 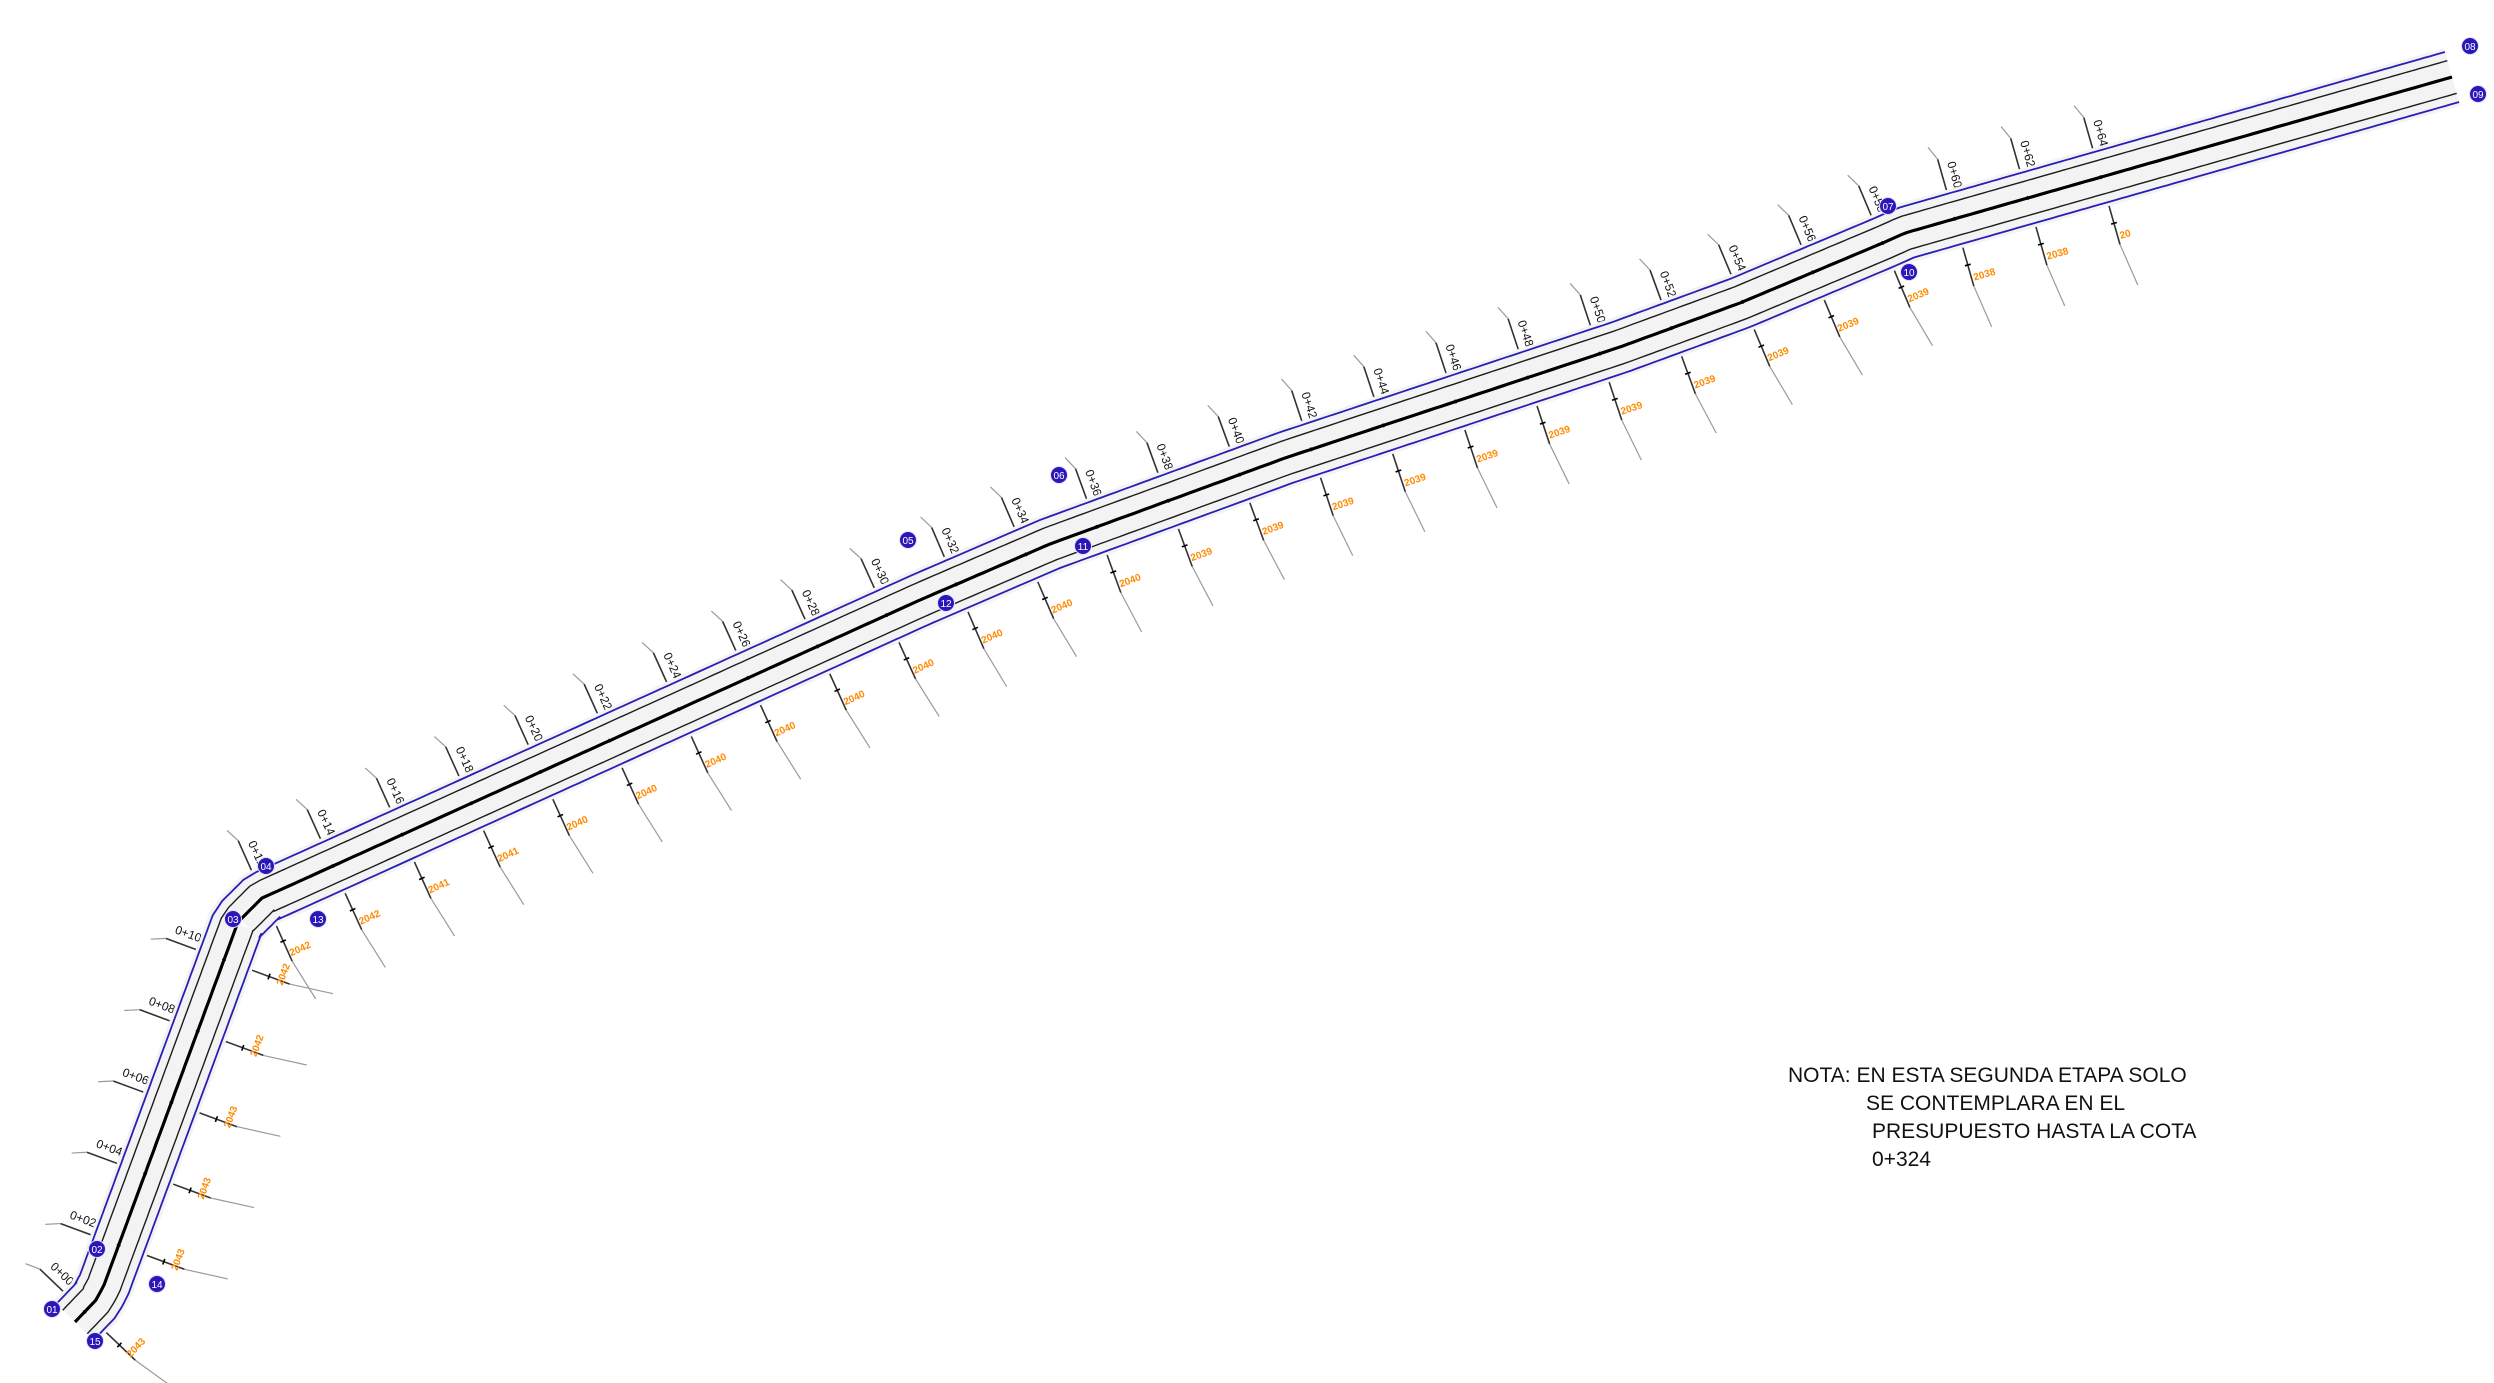 I want to click on point-label: 02, so click(x=97, y=1250).